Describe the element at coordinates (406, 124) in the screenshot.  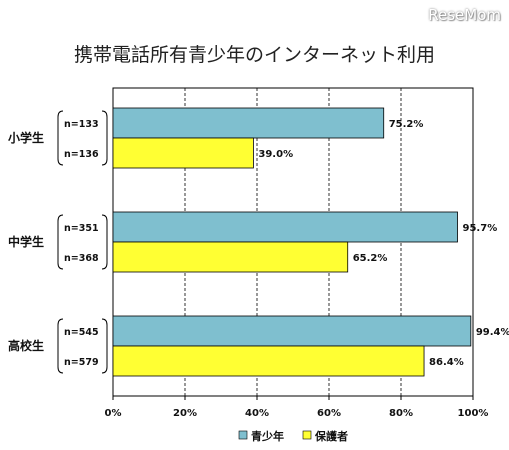
I see `data-label: 75.2%` at that location.